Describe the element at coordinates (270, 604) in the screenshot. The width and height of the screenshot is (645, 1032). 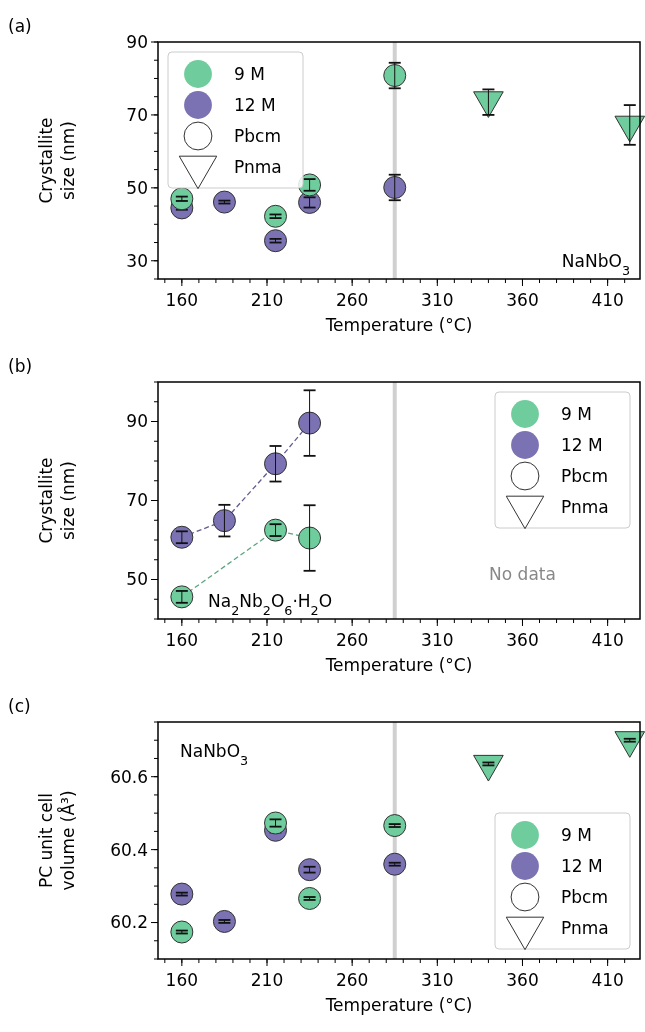
I see `text: Na$_{2}$Nb$_{2}$O$_{6}$·H$_{2}$O` at that location.